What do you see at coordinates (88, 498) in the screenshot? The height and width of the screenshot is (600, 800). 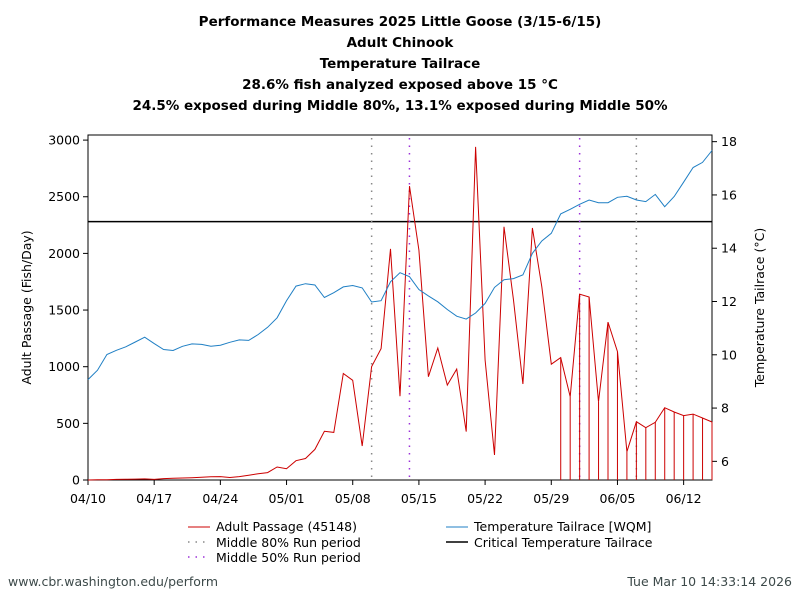 I see `x-axis-tick-label: 04/10` at bounding box center [88, 498].